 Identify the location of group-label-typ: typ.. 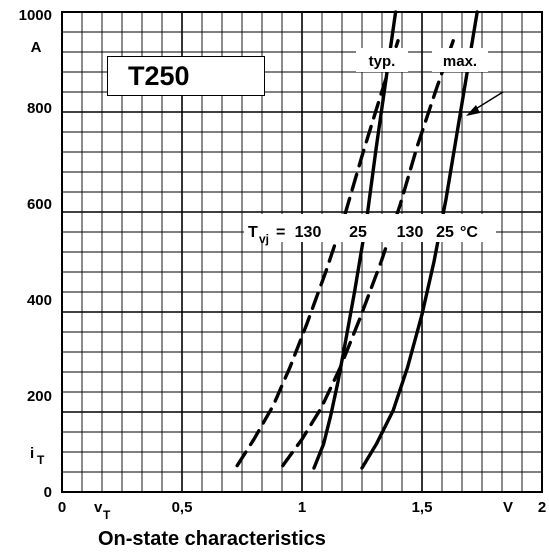
(382, 61).